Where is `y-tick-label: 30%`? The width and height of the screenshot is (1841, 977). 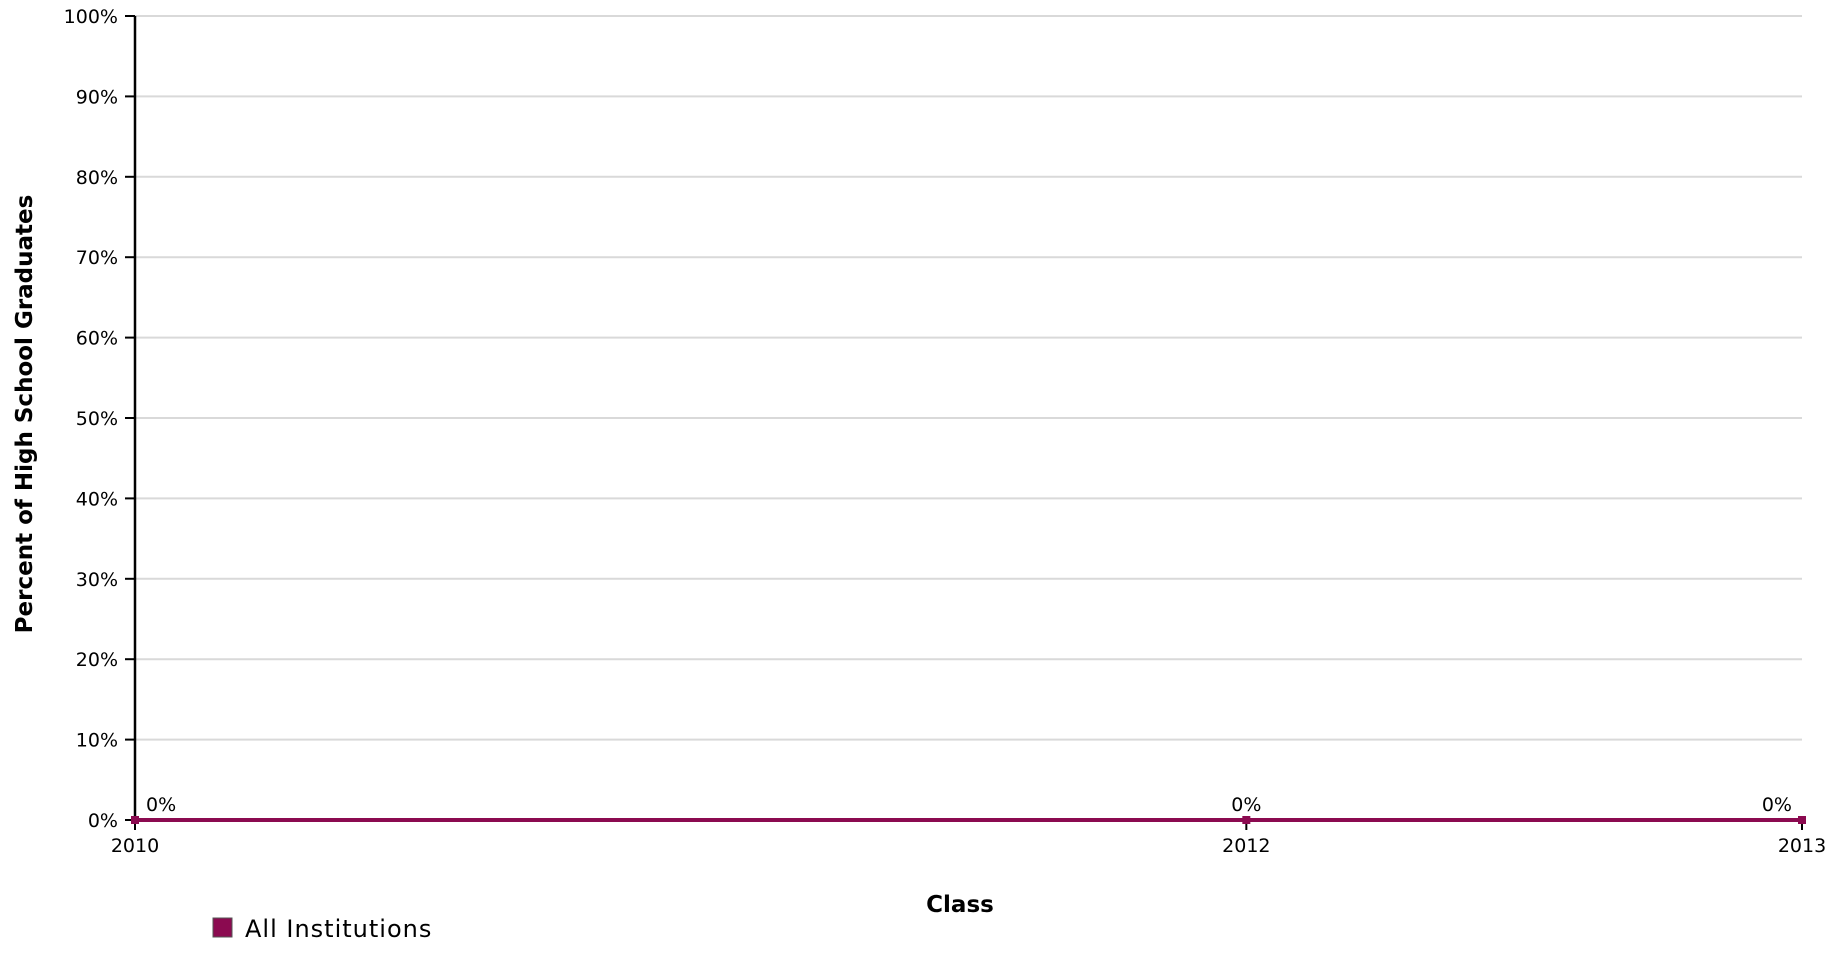 y-tick-label: 30% is located at coordinates (97, 580).